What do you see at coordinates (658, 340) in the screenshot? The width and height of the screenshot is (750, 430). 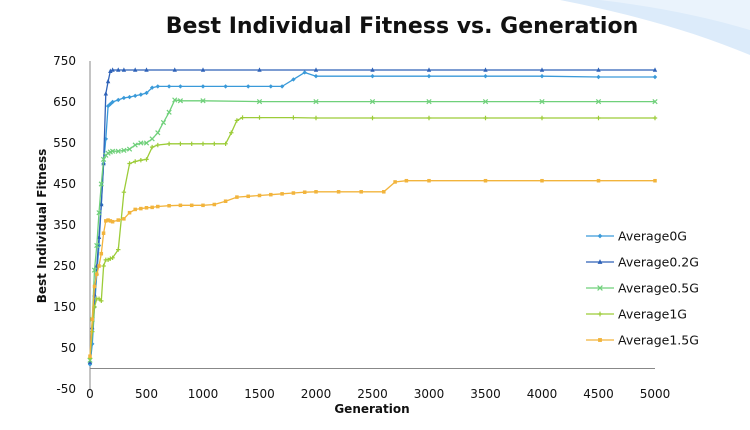 I see `legend-label: Average1.5G` at bounding box center [658, 340].